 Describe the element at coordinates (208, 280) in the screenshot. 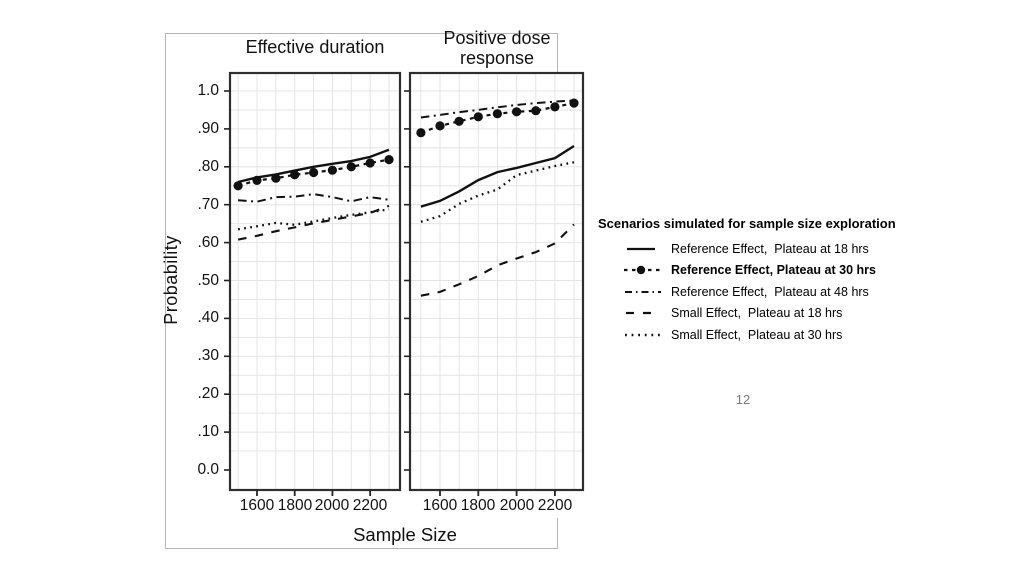

I see `y-tick-label: .50` at that location.